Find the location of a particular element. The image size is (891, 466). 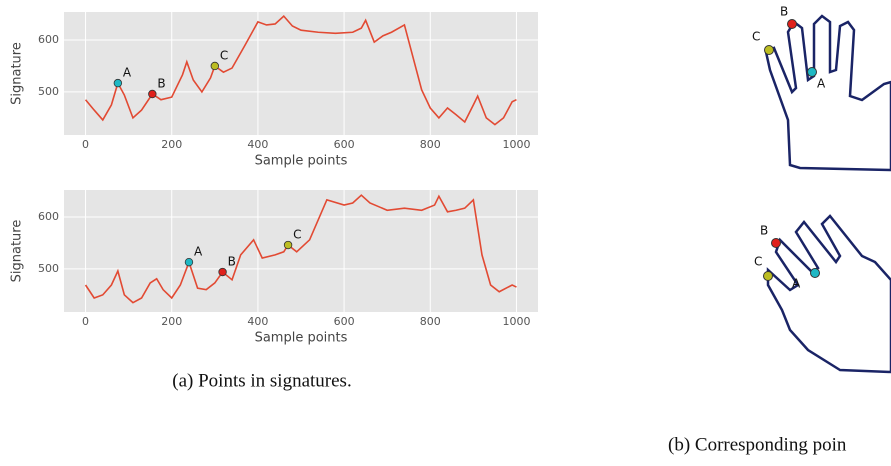

hand-2: A B C is located at coordinates (822, 294).